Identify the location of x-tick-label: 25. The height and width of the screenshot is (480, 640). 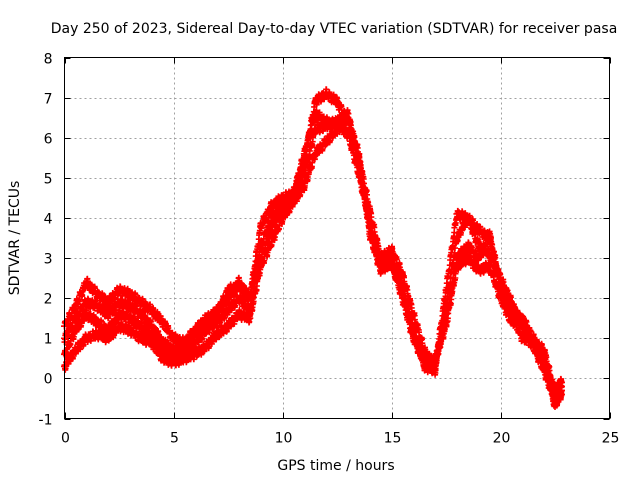
(611, 439).